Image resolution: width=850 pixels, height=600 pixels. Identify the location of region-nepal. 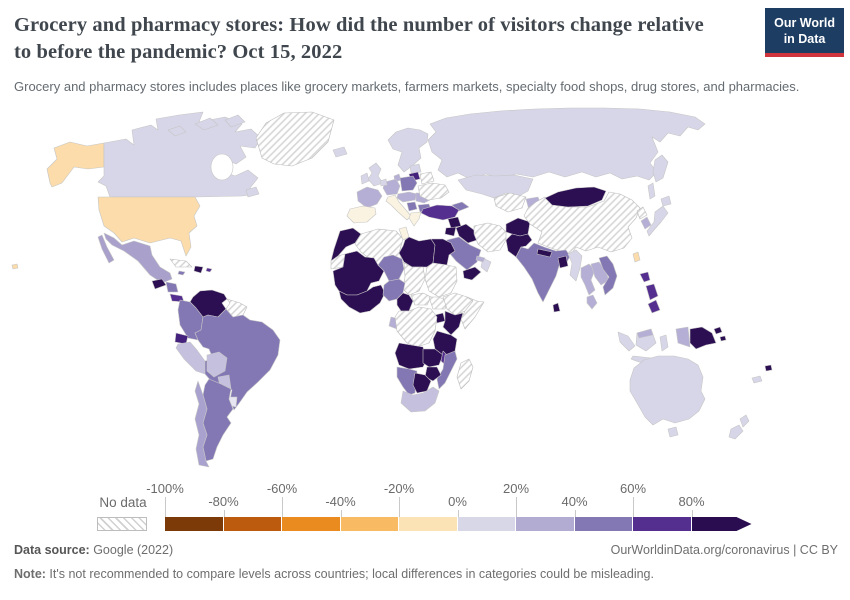
(544, 253).